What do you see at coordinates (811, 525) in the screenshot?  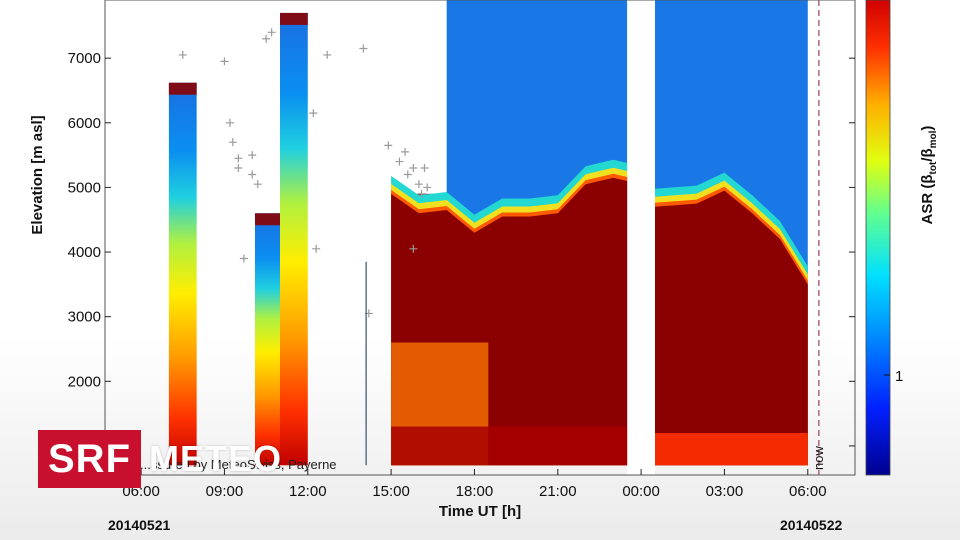 I see `end-date: 20140522` at bounding box center [811, 525].